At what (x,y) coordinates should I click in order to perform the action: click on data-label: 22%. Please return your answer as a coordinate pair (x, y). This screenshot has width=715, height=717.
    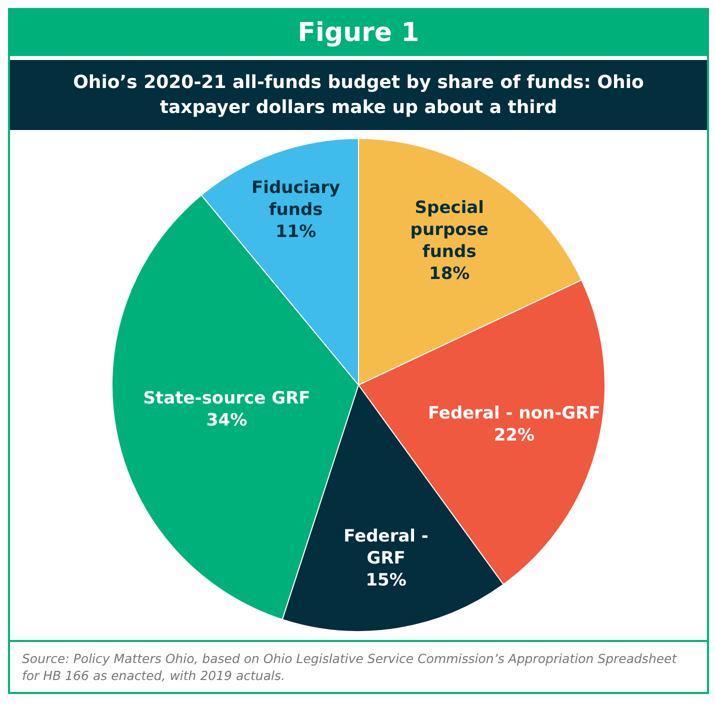
    Looking at the image, I should click on (514, 435).